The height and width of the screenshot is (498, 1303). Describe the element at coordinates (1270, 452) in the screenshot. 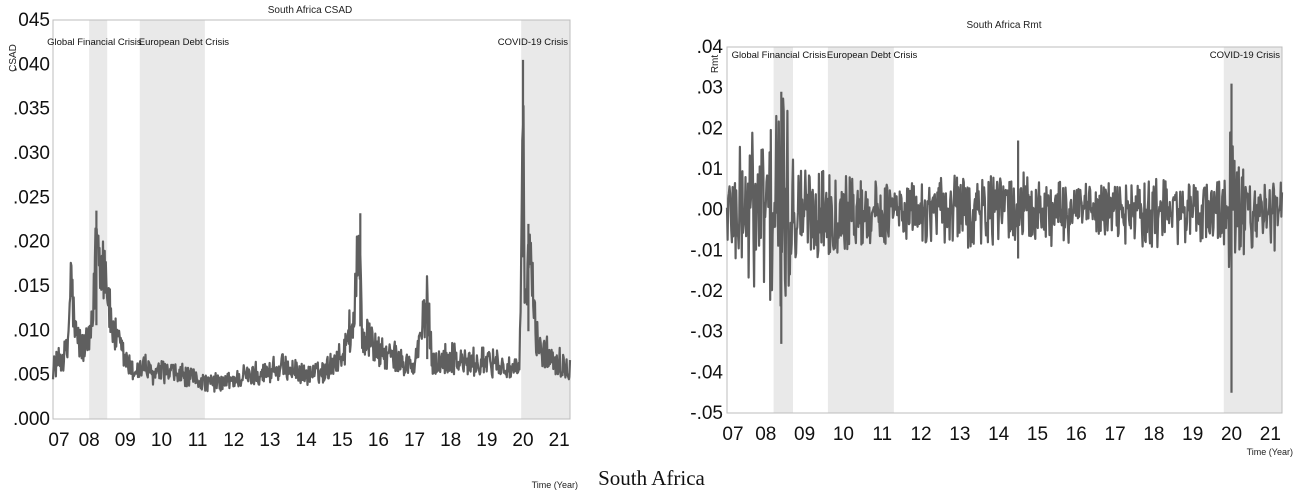

I see `rmt-x-axis-label: Time (Year)` at that location.